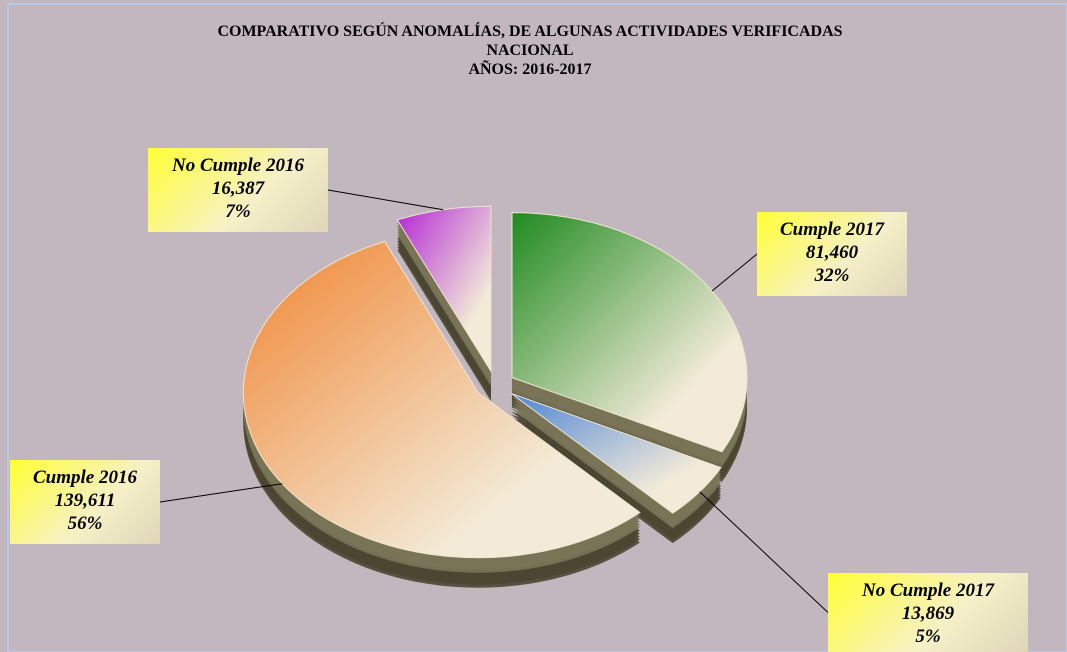  I want to click on label-percent: 5%, so click(928, 636).